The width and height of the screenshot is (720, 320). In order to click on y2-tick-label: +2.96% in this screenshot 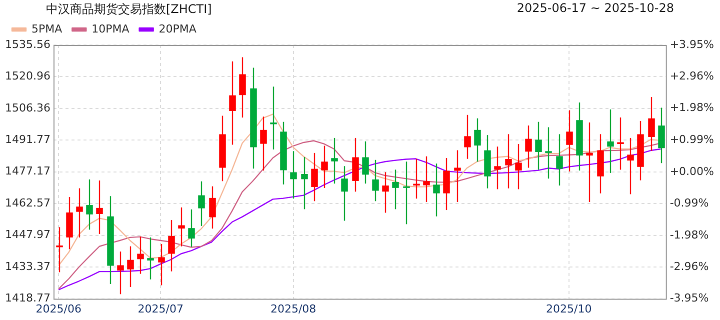, I will do `click(692, 76)`.